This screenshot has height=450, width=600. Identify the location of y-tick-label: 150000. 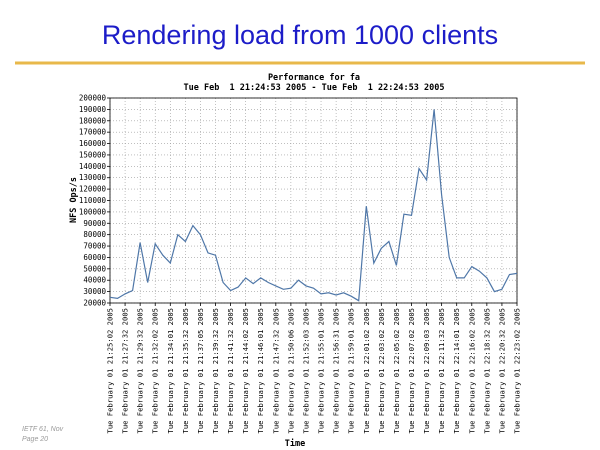
(93, 154).